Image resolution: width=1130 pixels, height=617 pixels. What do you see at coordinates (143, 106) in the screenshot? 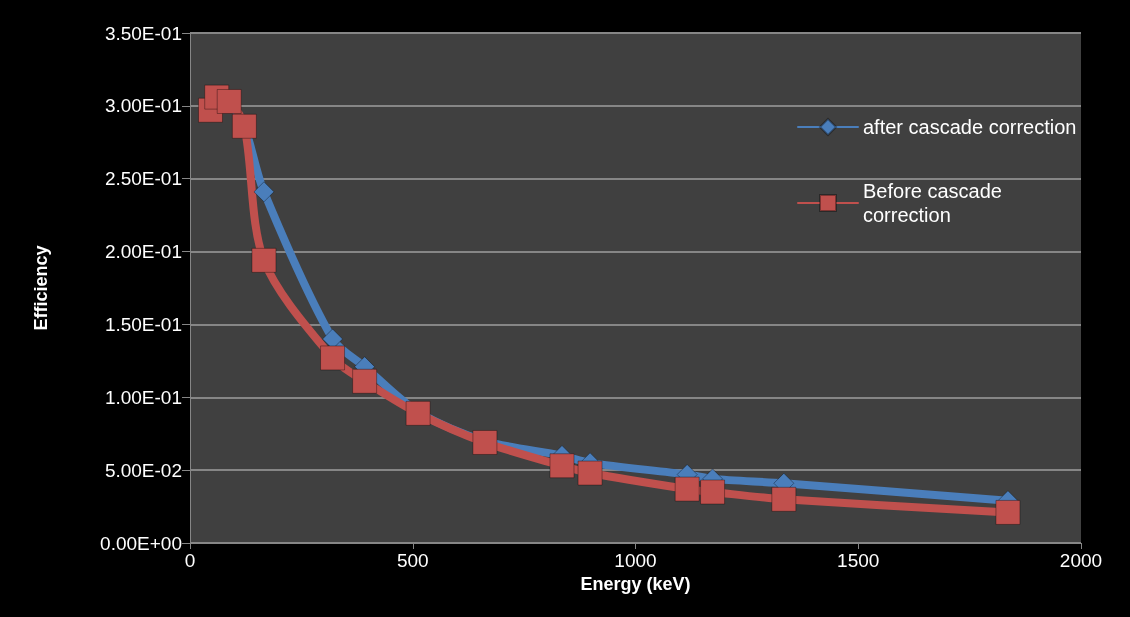
I see `y-tick-label: 3.00E-01` at bounding box center [143, 106].